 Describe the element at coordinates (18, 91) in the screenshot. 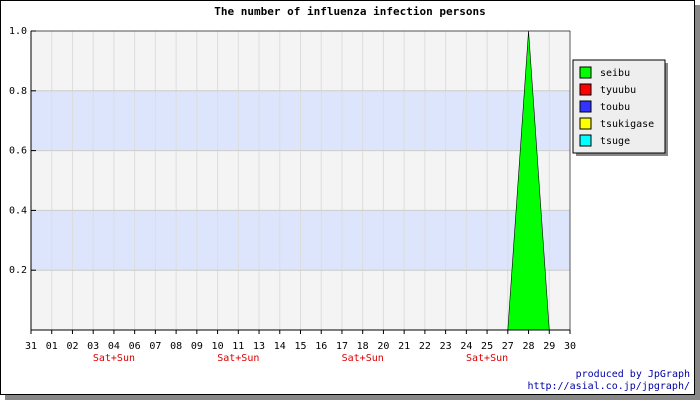

I see `y-tick-label: 0.8` at that location.